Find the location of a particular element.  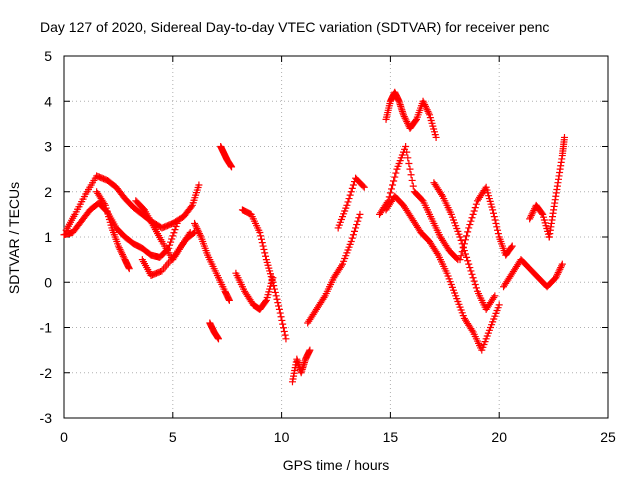

series-sat-b is located at coordinates (132, 203).